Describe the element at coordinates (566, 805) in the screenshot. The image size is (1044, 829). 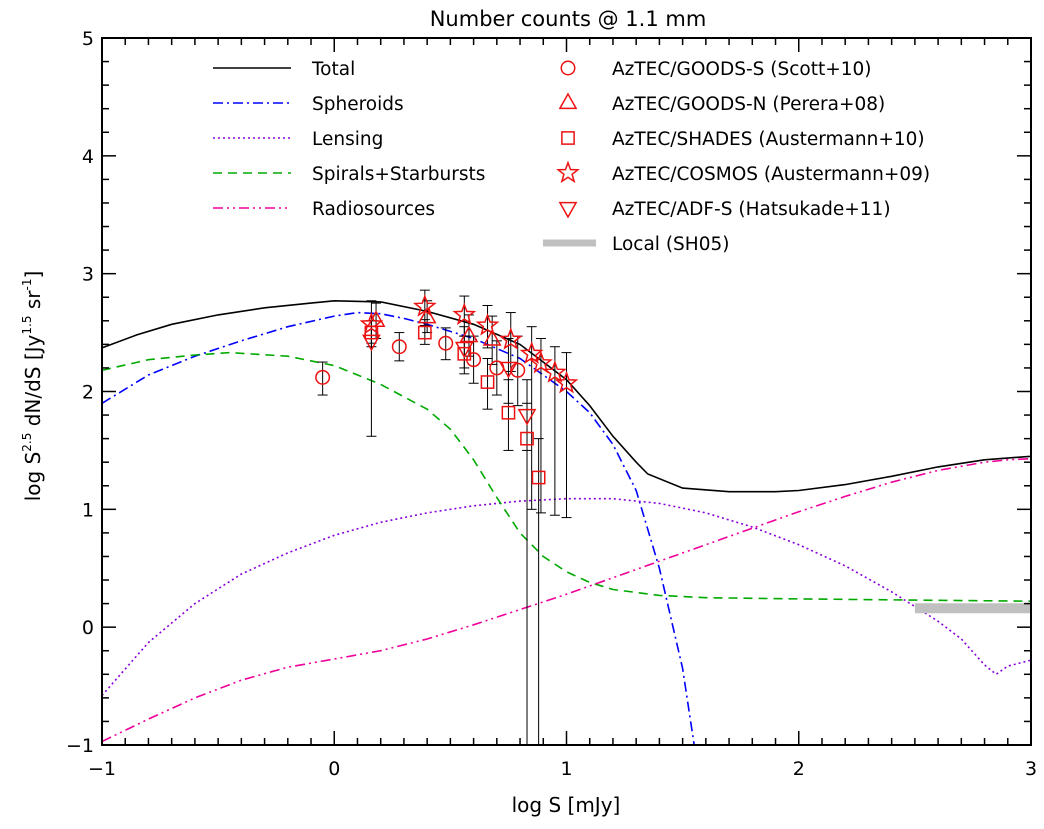
I see `x-axis-label: log S [mJy]` at that location.